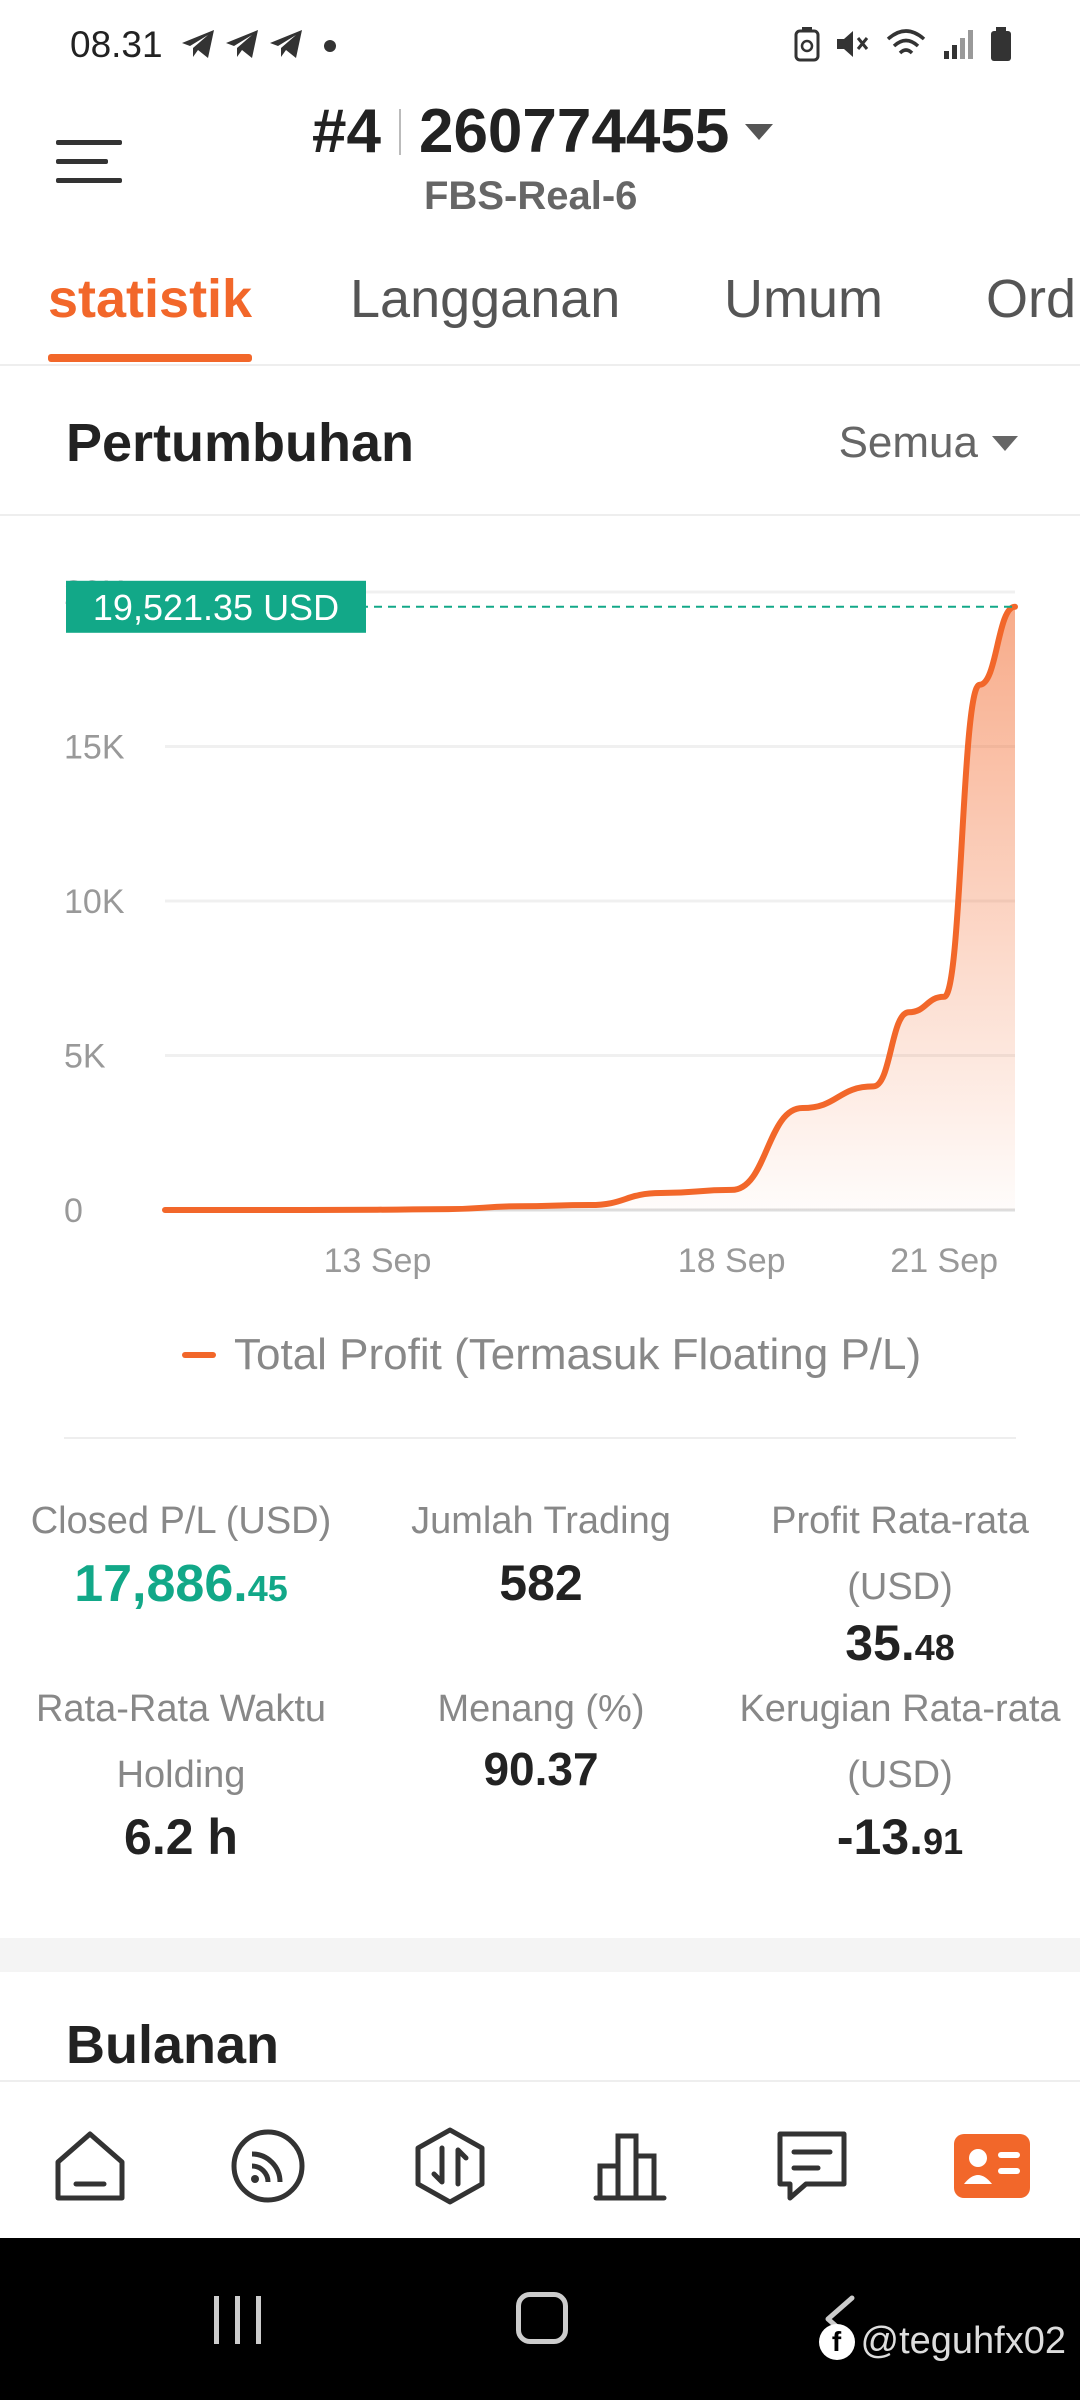 This screenshot has height=2400, width=1080. Describe the element at coordinates (900, 1521) in the screenshot. I see `stat-label-line1: Profit Rata-rata` at that location.